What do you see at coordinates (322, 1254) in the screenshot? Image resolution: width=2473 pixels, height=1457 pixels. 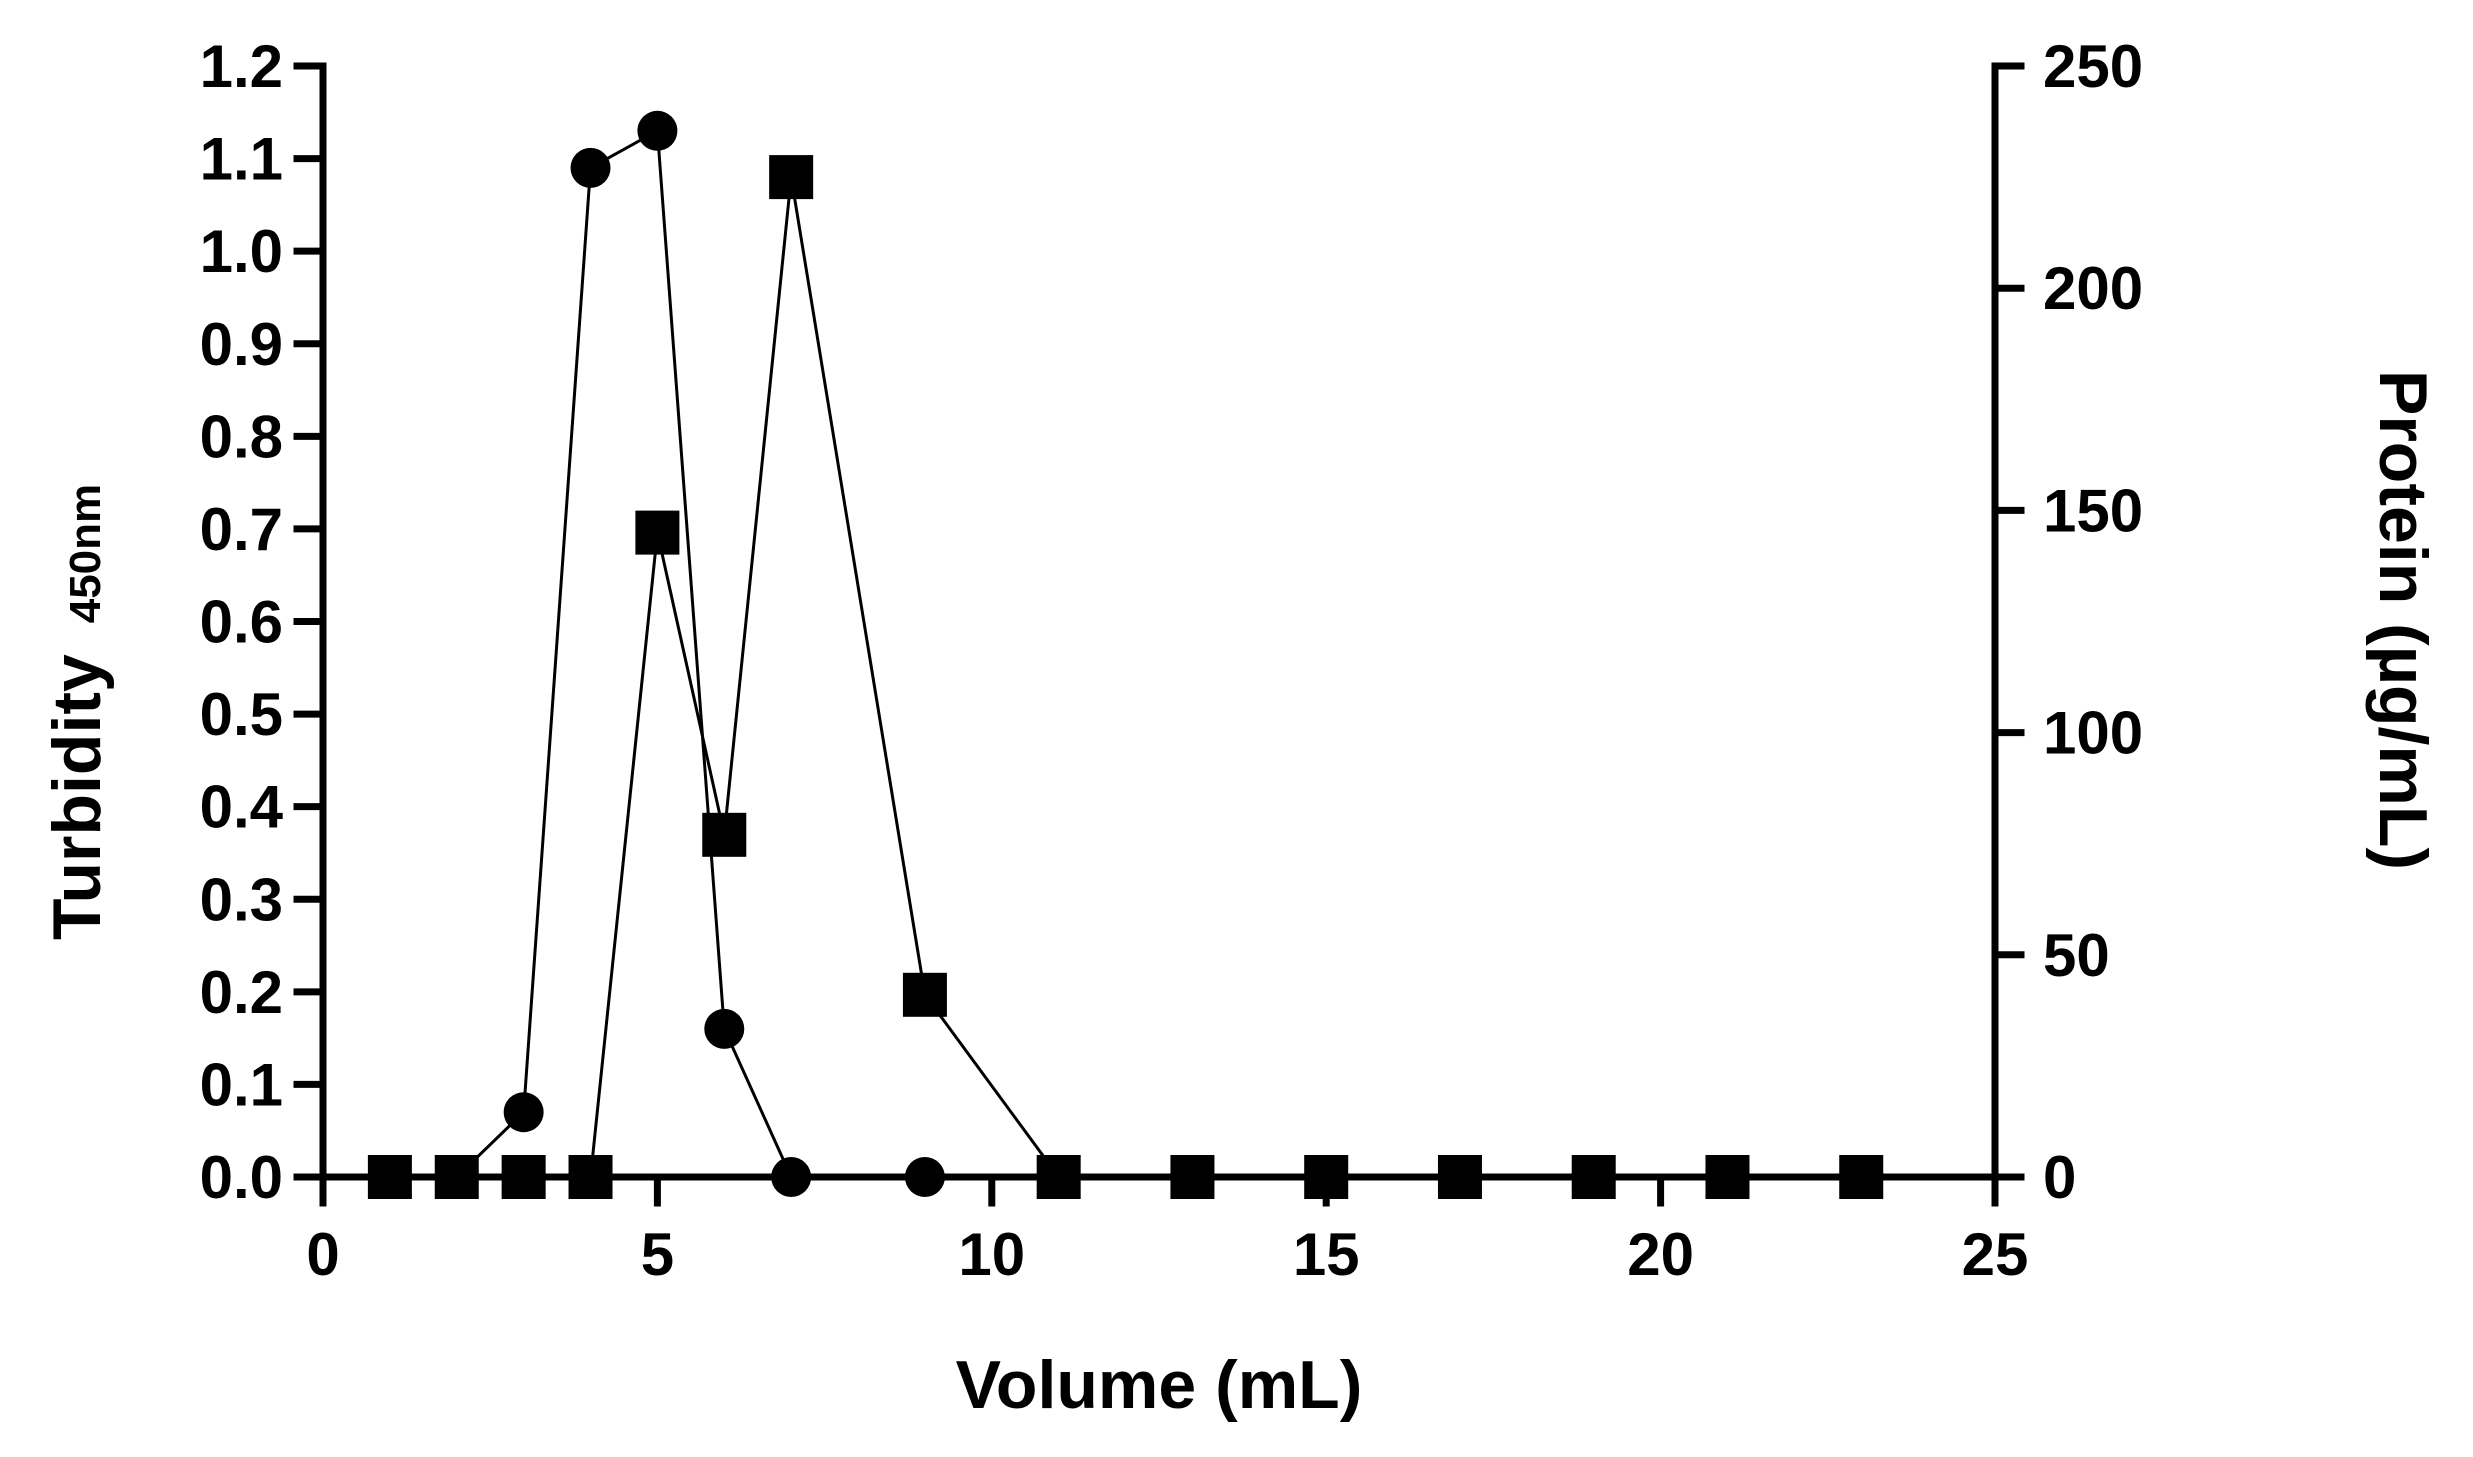 I see `x-tick-label: 0` at bounding box center [322, 1254].